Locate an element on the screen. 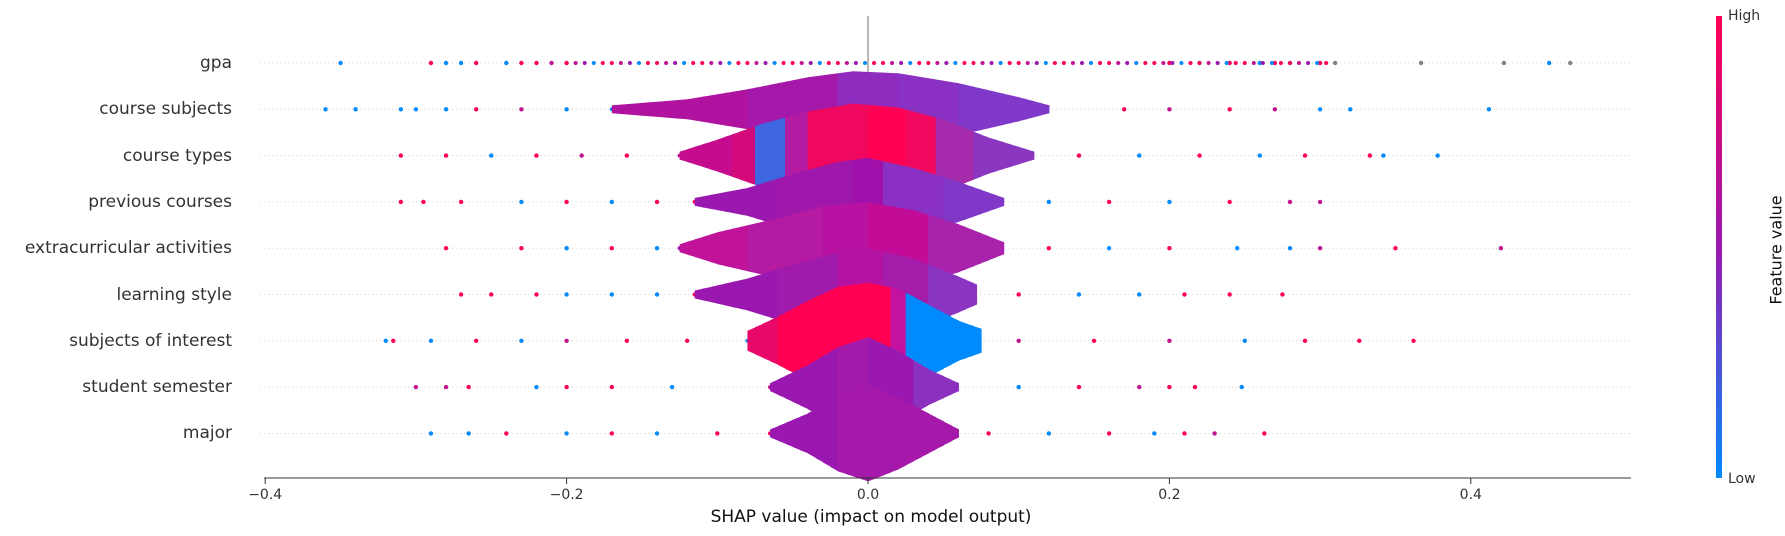 This screenshot has height=536, width=1785. feature-label: course subjects is located at coordinates (165, 109).